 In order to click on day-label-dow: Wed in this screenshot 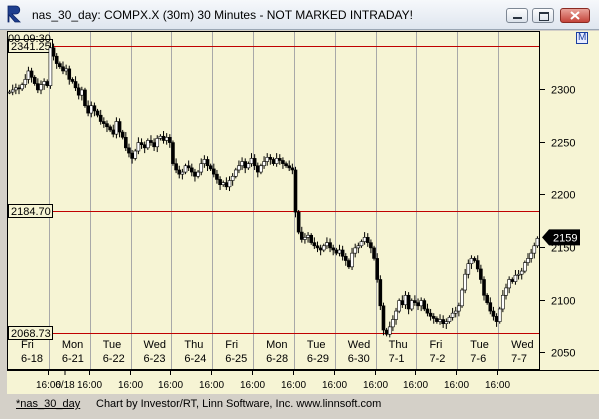, I will do `click(155, 345)`.